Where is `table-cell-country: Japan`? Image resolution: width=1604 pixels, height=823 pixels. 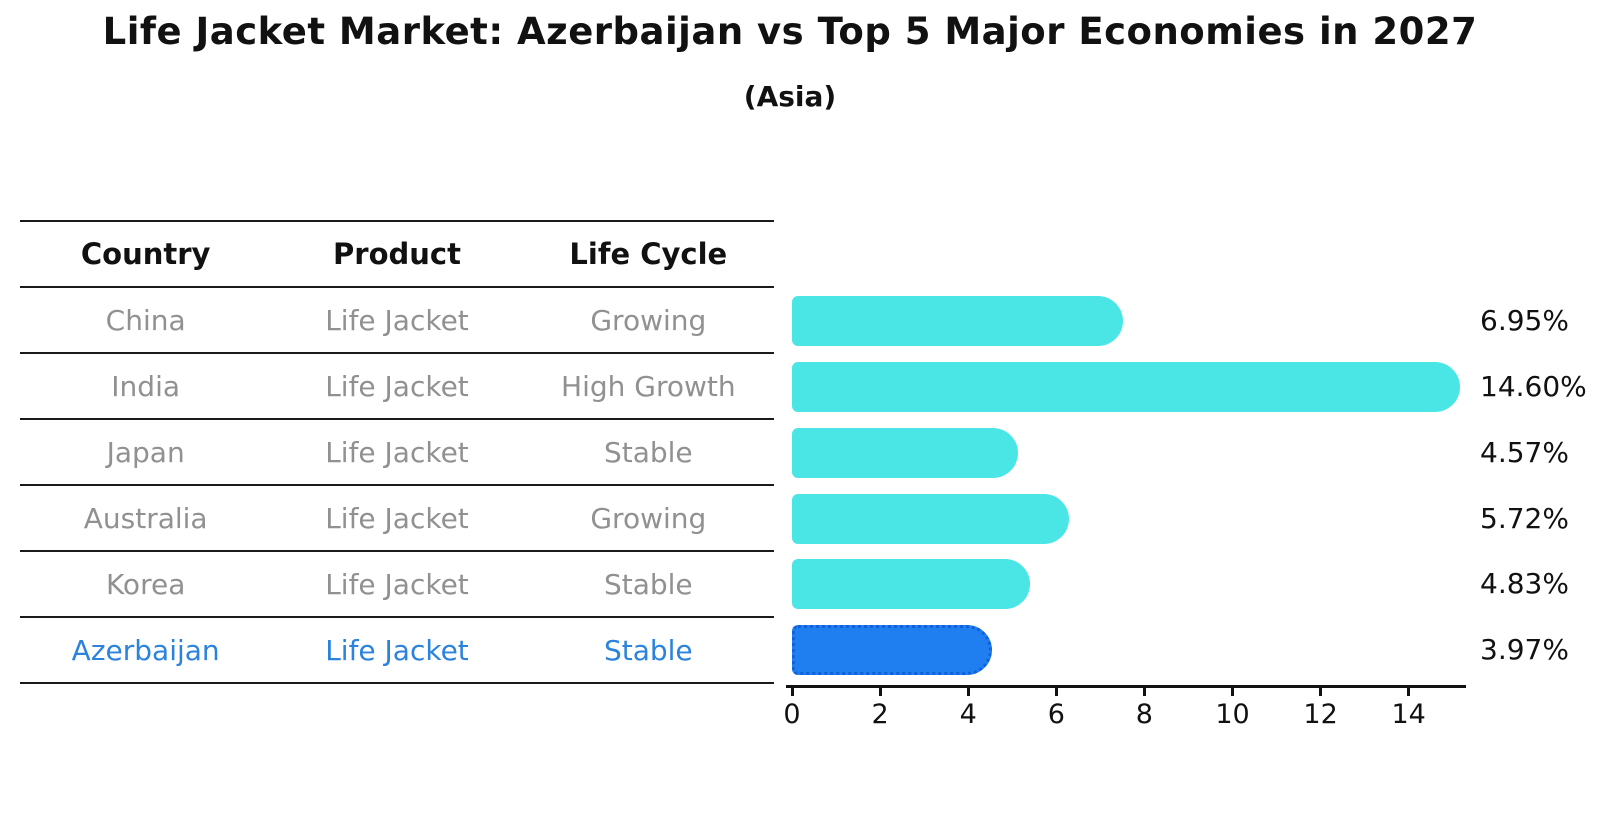 table-cell-country: Japan is located at coordinates (145, 452).